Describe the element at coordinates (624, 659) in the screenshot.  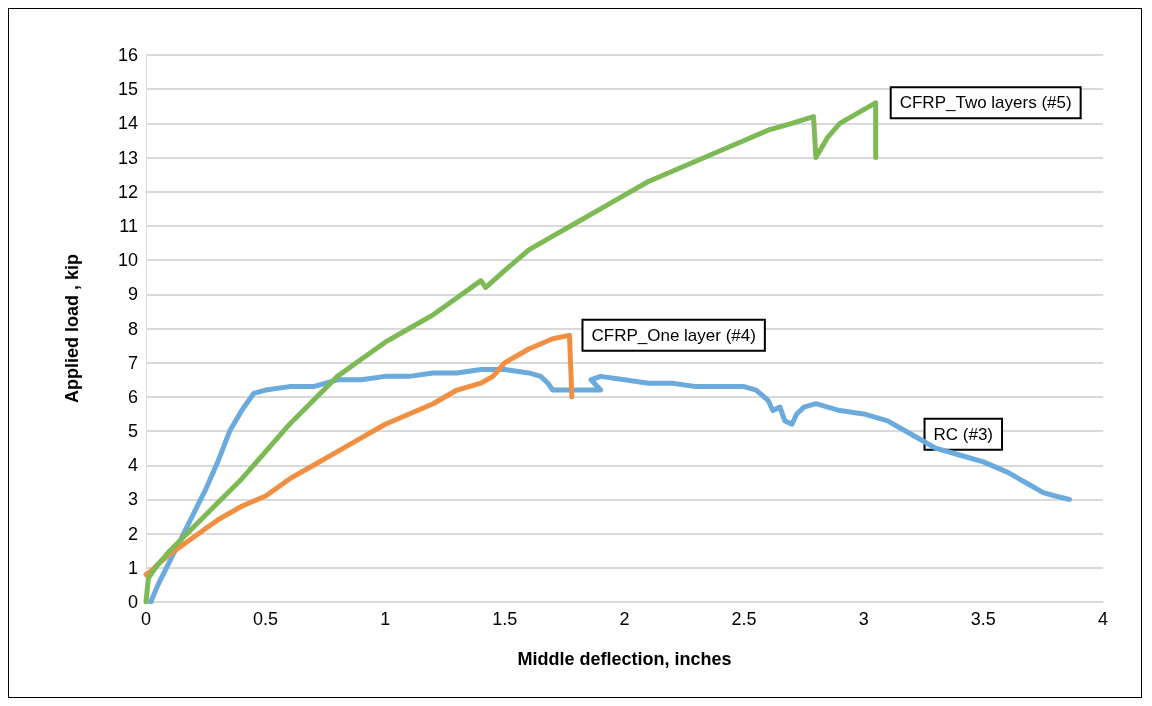
I see `x-axis-title: Middle deflection, inches` at that location.